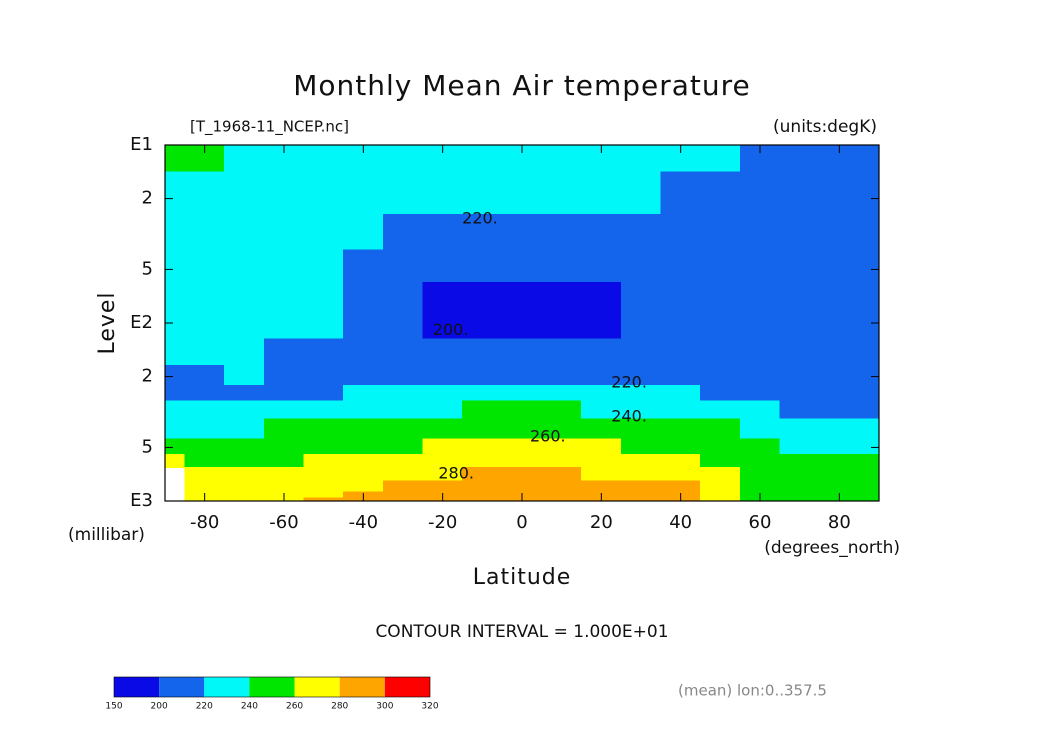 The image size is (1044, 739). Describe the element at coordinates (839, 522) in the screenshot. I see `x-tick-label: 80` at that location.